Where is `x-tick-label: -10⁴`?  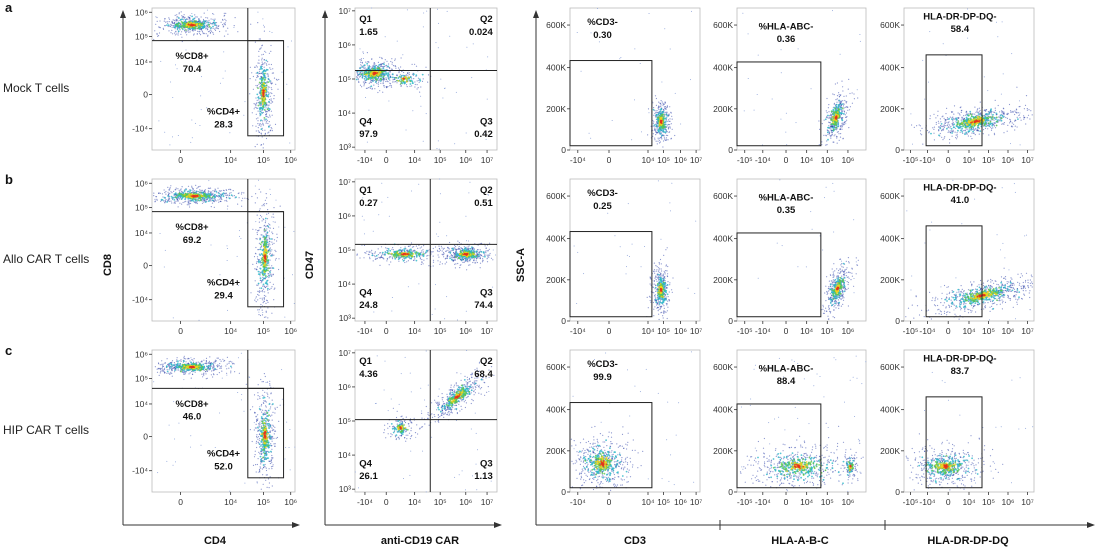
x-tick-label: -10⁴ is located at coordinates (578, 160).